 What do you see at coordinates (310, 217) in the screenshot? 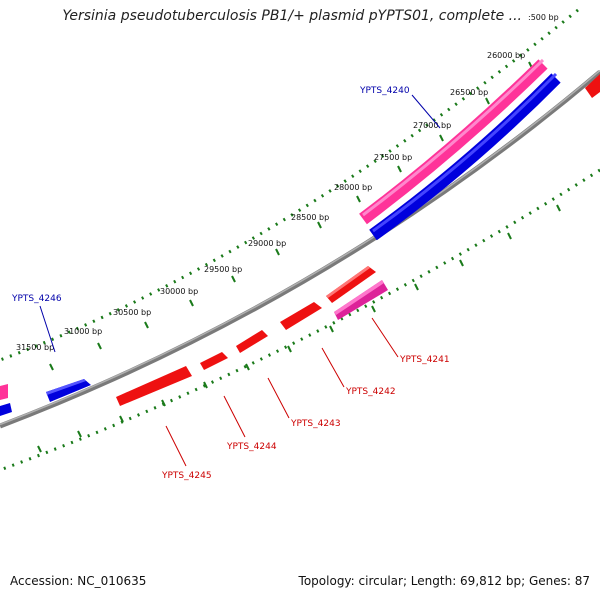
I see `scale-label-28500: 28500 bp` at bounding box center [310, 217].